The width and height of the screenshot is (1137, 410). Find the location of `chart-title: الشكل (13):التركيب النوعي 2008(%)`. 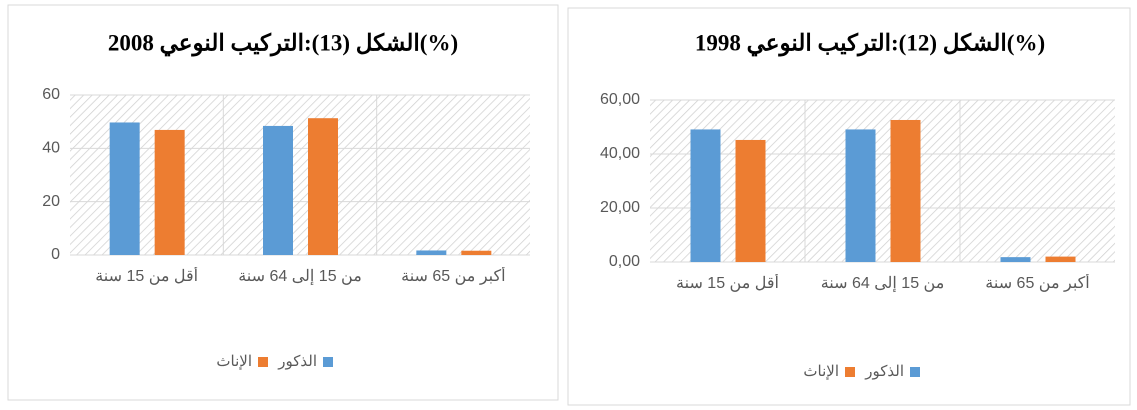

chart-title: الشكل (13):التركيب النوعي 2008(%) is located at coordinates (283, 43).